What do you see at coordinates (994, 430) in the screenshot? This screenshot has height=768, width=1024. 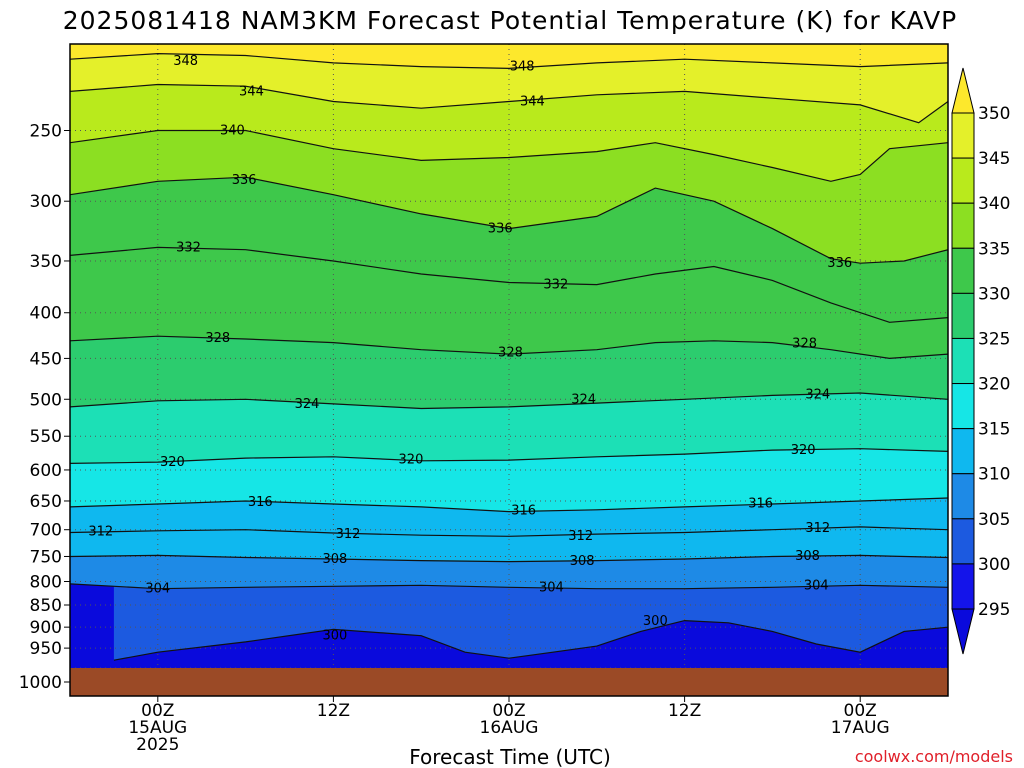 I see `colorbar-label: 315` at bounding box center [994, 430].